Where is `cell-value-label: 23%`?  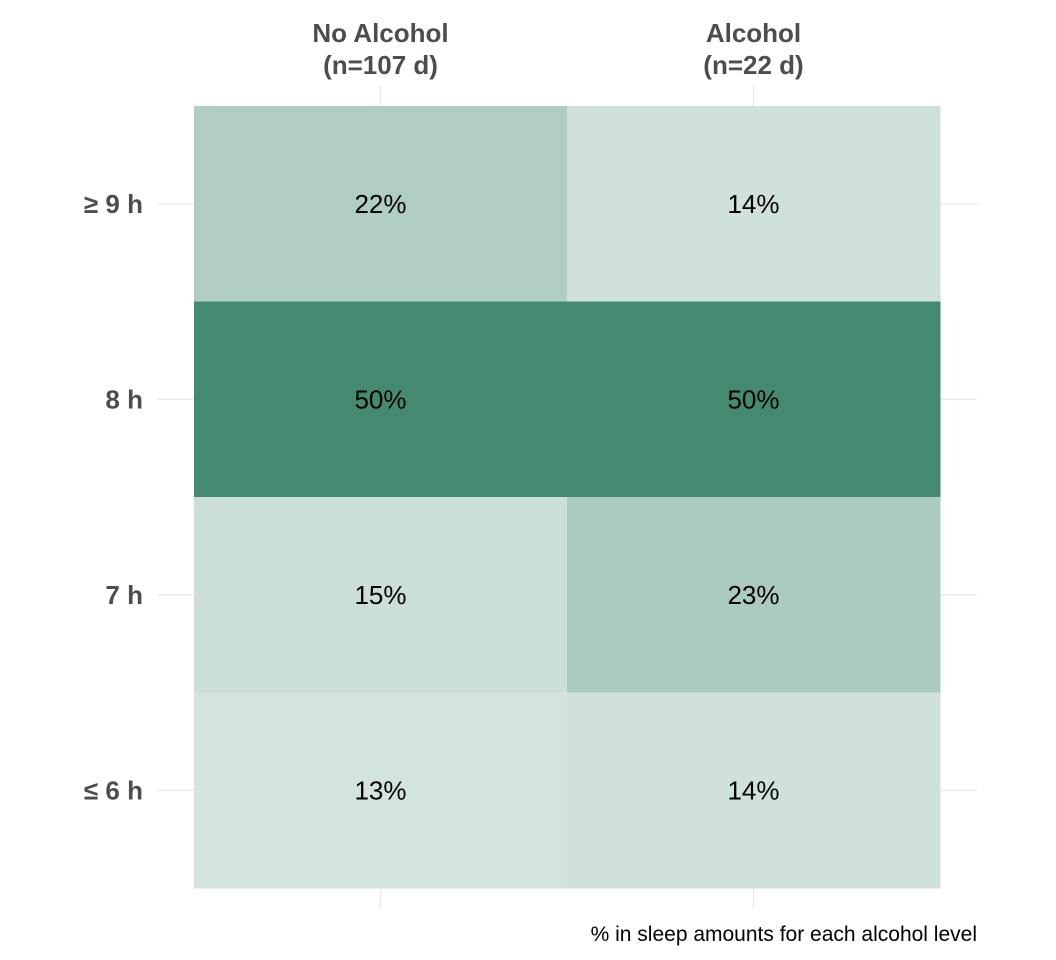
cell-value-label: 23% is located at coordinates (753, 595).